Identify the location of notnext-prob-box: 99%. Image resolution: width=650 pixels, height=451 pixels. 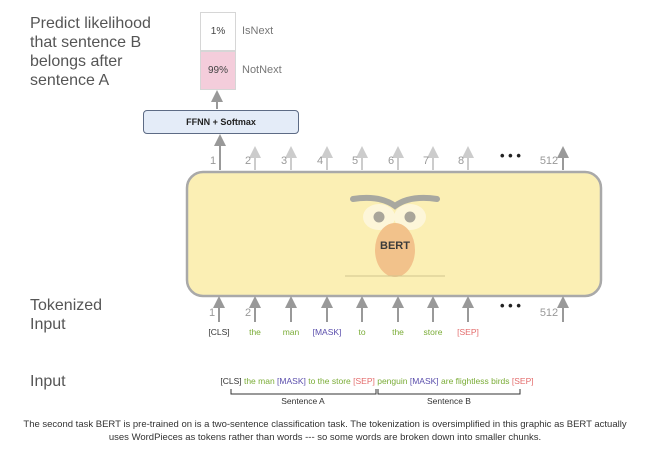
(218, 70).